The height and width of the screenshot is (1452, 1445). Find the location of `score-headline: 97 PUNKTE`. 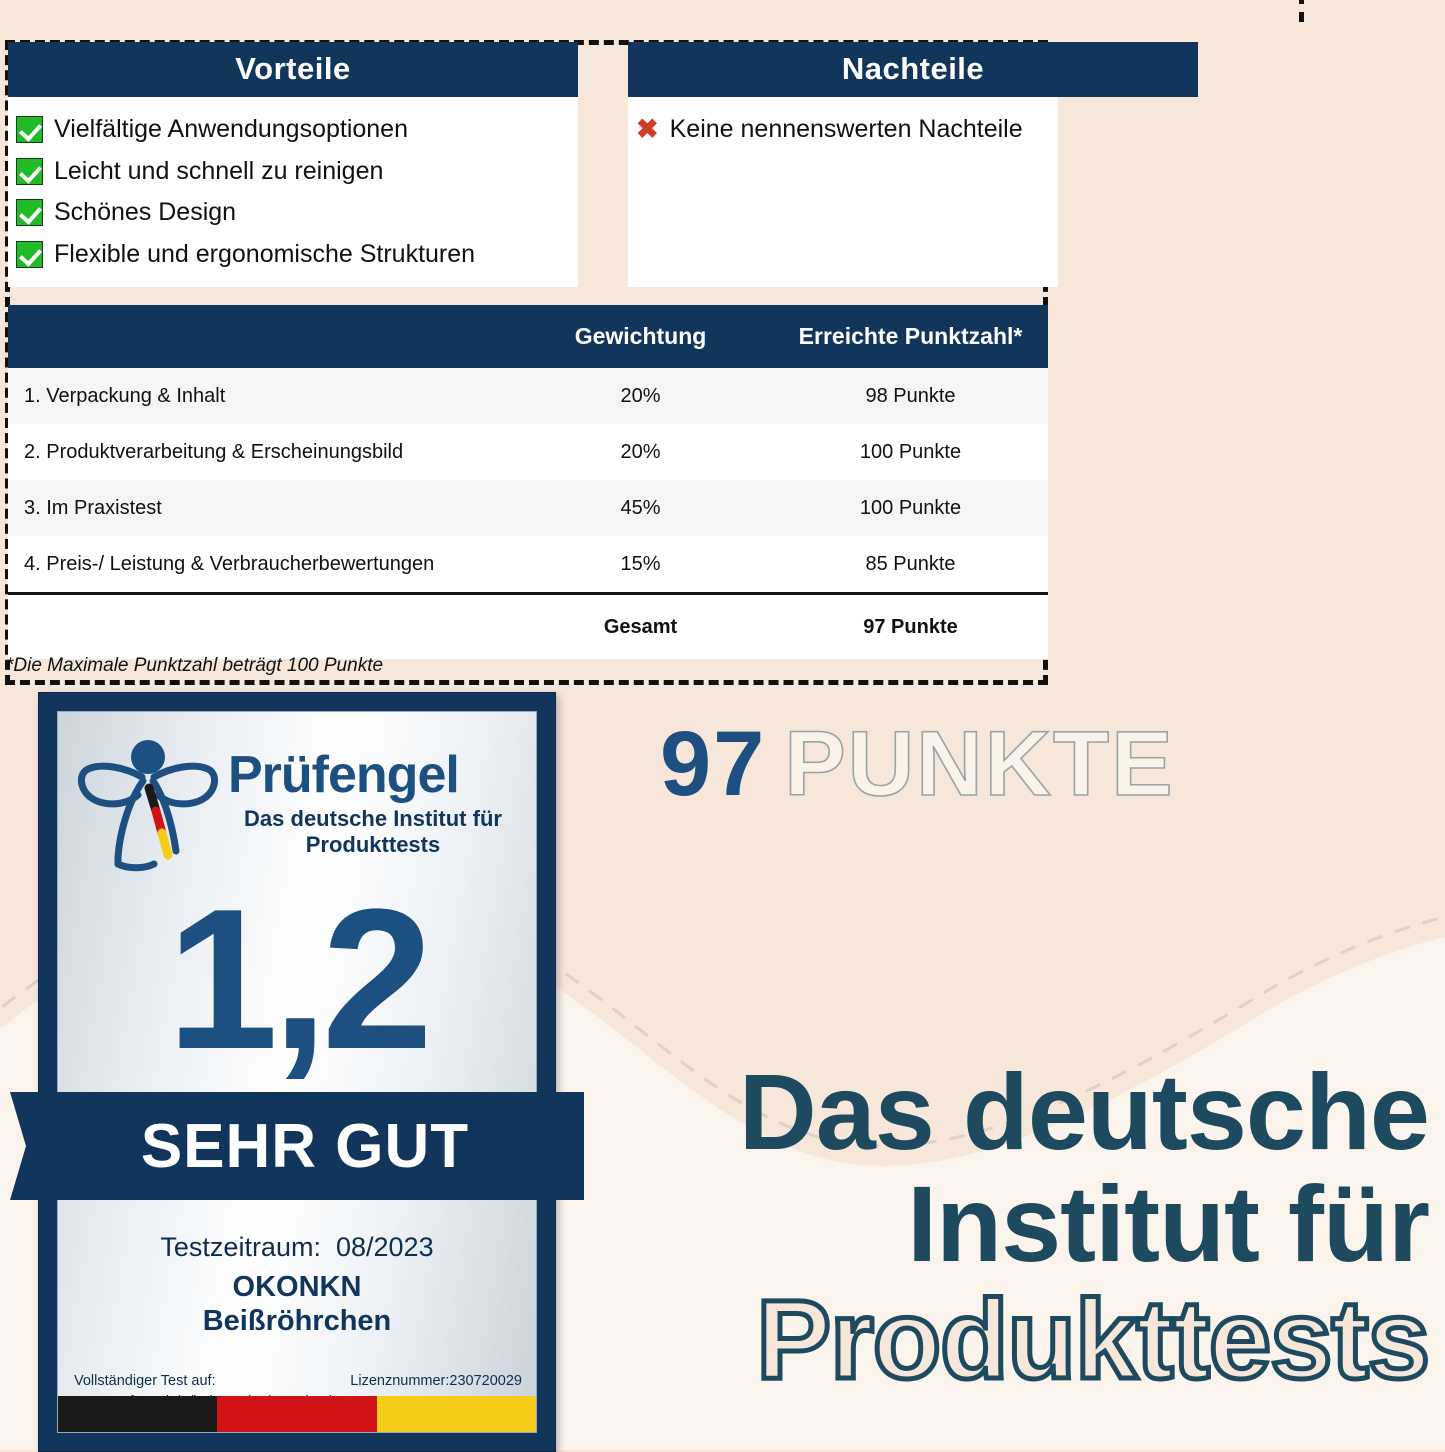

score-headline: 97 PUNKTE is located at coordinates (917, 764).